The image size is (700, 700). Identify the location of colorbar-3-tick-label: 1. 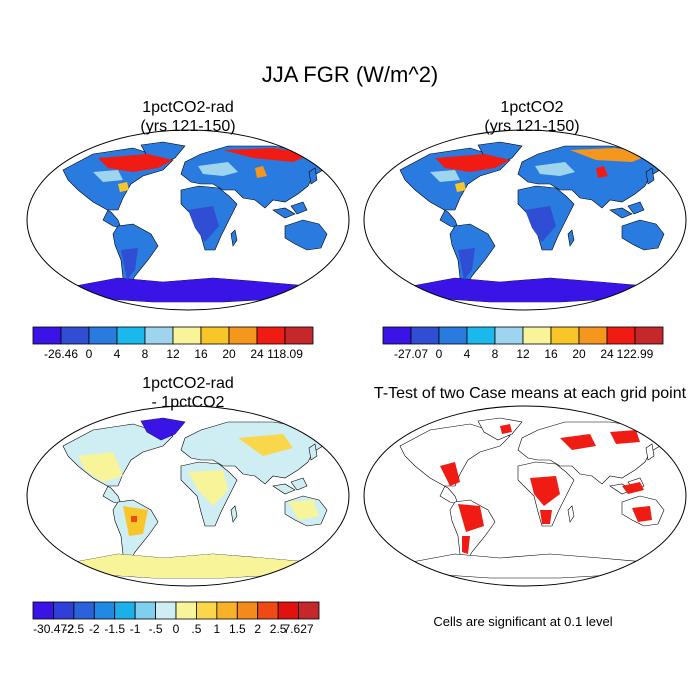
(217, 629).